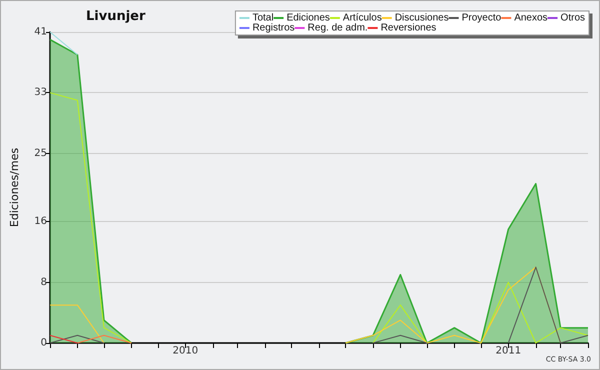  What do you see at coordinates (421, 18) in the screenshot?
I see `legend-label: Discusiones` at bounding box center [421, 18].